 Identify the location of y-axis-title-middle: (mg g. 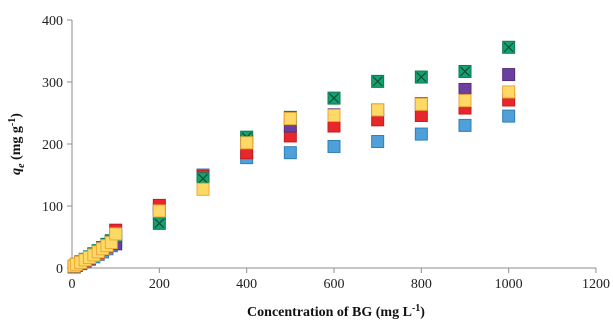
(16, 144).